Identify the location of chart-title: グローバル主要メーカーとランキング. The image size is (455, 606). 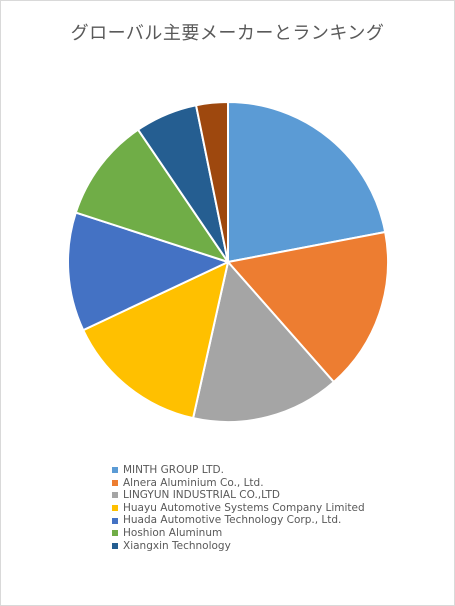
(227, 33).